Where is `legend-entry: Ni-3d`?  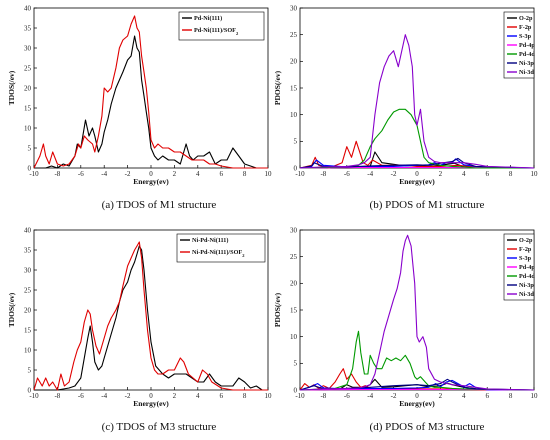
legend-entry: Ni-3d is located at coordinates (526, 294).